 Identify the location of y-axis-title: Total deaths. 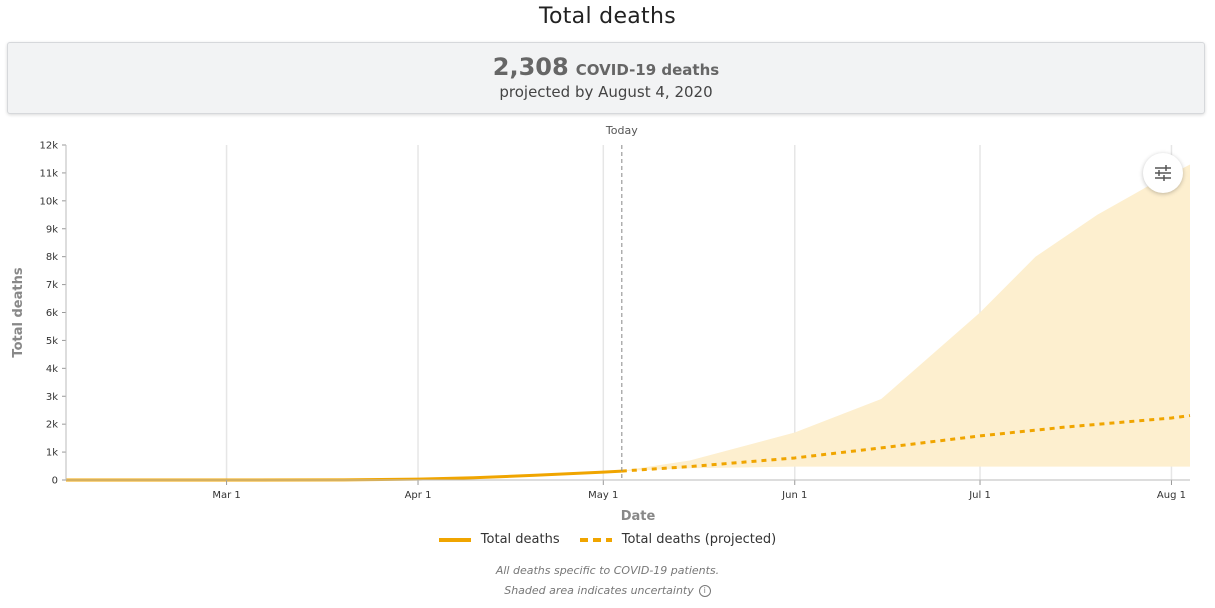
(18, 312).